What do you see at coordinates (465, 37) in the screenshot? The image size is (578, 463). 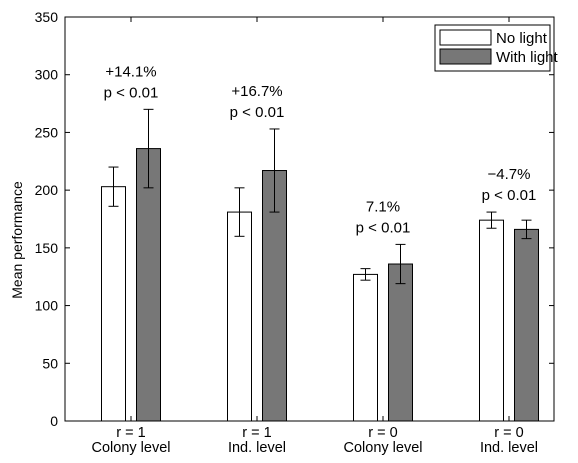 I see `legend-swatch-no-light` at bounding box center [465, 37].